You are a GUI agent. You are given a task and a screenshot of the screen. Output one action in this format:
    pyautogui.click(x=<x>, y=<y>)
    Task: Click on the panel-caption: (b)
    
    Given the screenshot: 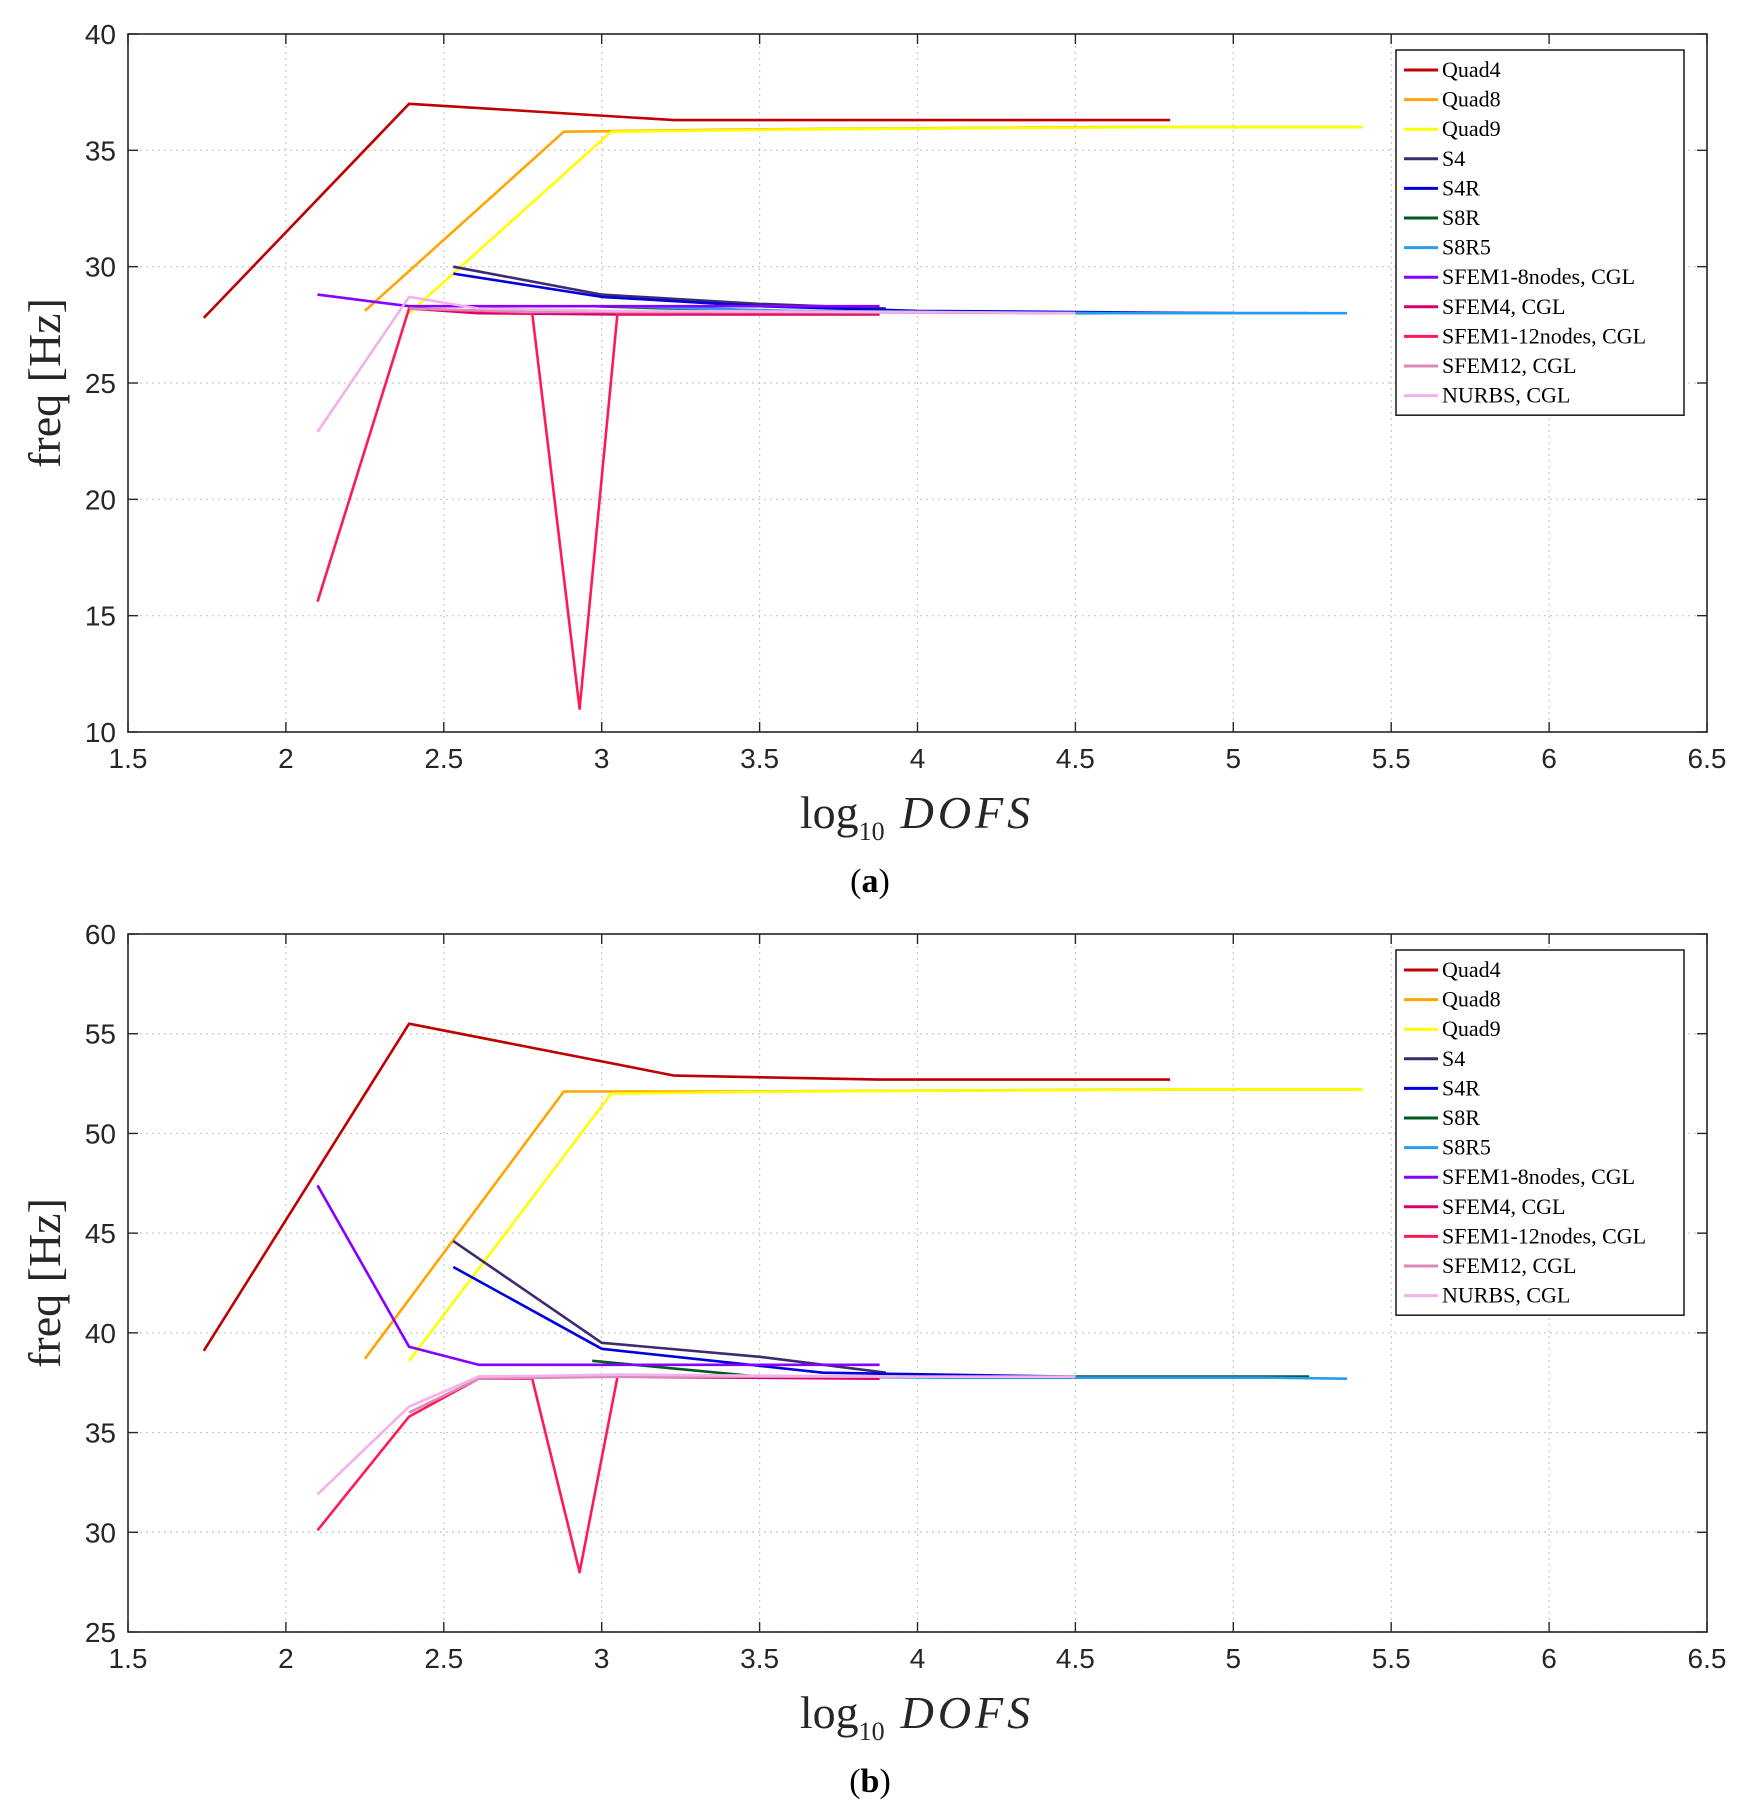 What is the action you would take?
    pyautogui.click(x=870, y=1781)
    